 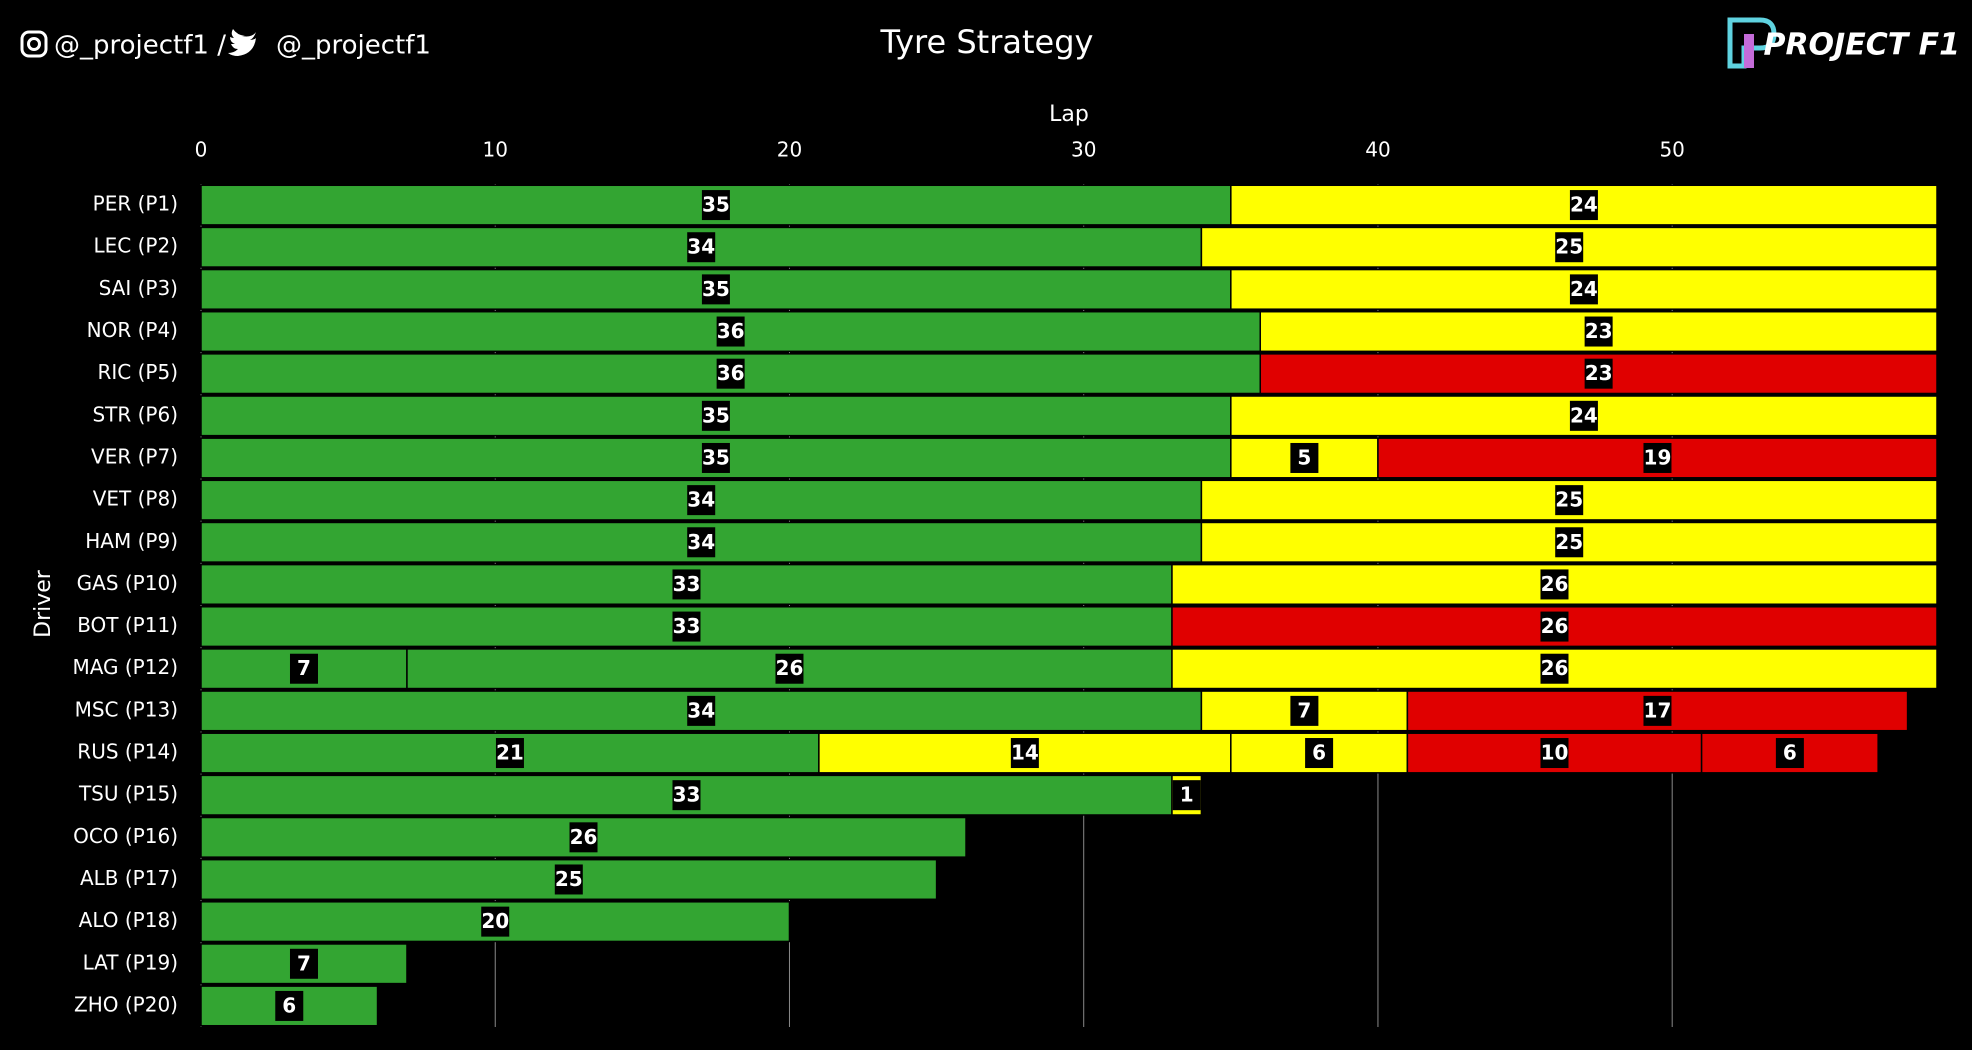 I want to click on stint-label: 19, so click(x=1658, y=457).